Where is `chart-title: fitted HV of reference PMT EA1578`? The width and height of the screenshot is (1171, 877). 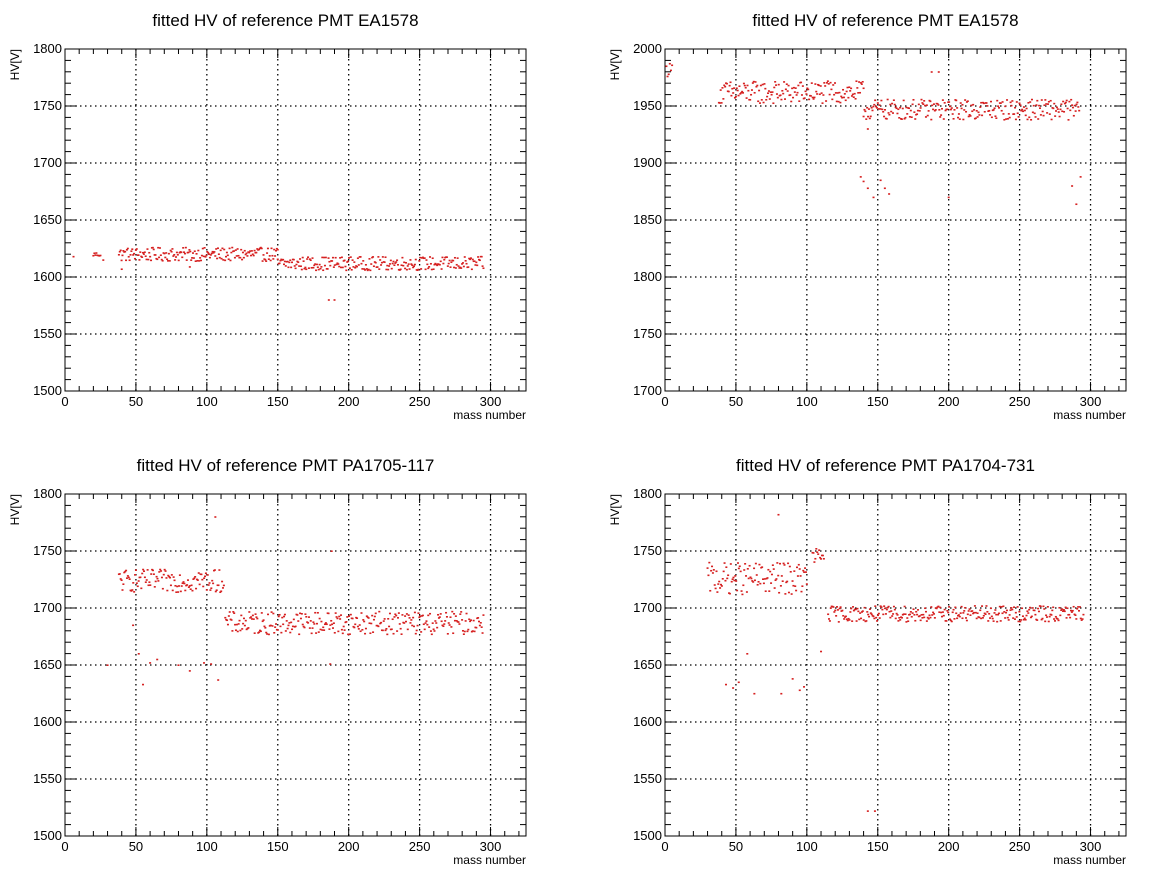 chart-title: fitted HV of reference PMT EA1578 is located at coordinates (285, 20).